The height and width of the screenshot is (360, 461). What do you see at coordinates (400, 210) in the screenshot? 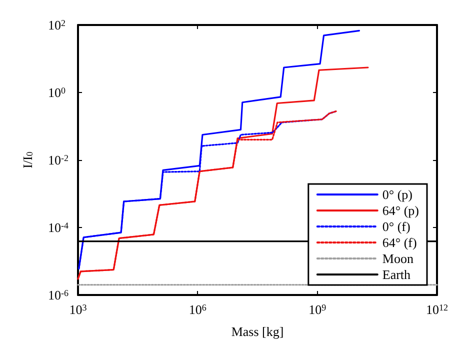
I see `legend-label: 64° (p)` at bounding box center [400, 210].